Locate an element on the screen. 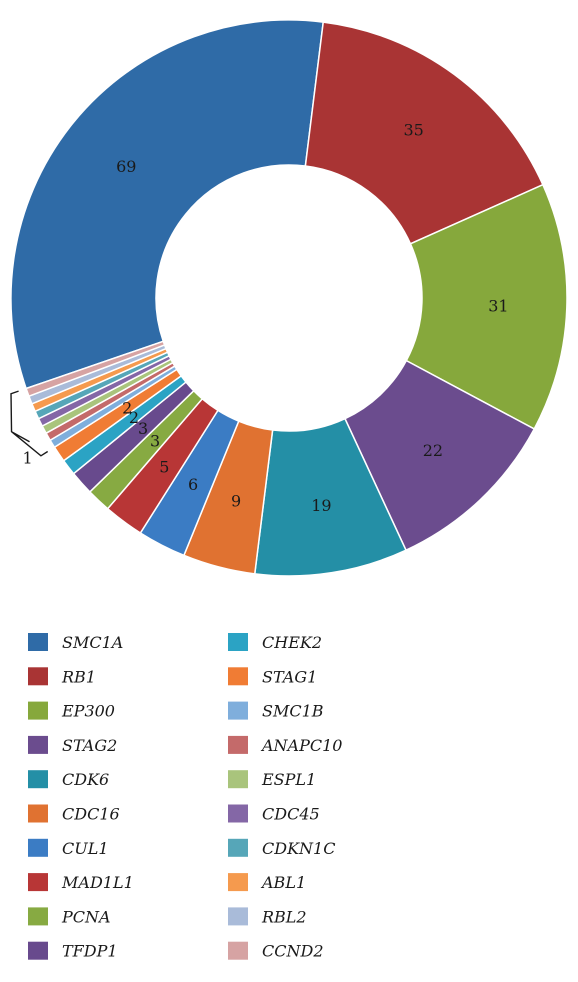 This screenshot has height=982, width=578. legend-item-tfdp1: TFDP1 is located at coordinates (73, 951).